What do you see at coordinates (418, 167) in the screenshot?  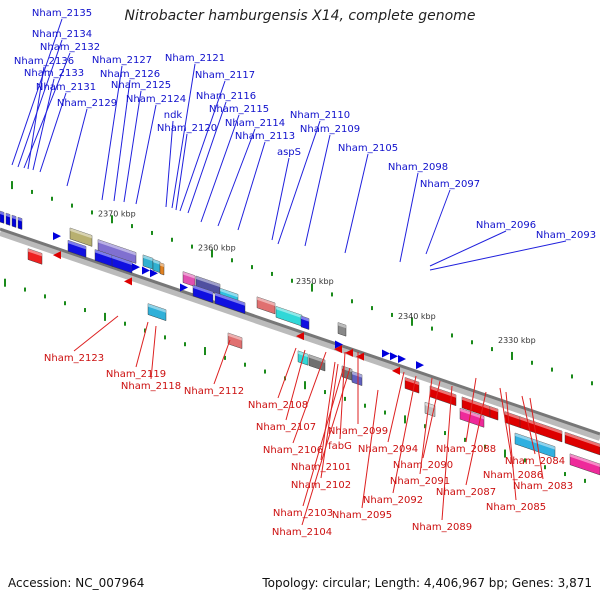 I see `forward-gene-label: Nham_2098` at bounding box center [418, 167].